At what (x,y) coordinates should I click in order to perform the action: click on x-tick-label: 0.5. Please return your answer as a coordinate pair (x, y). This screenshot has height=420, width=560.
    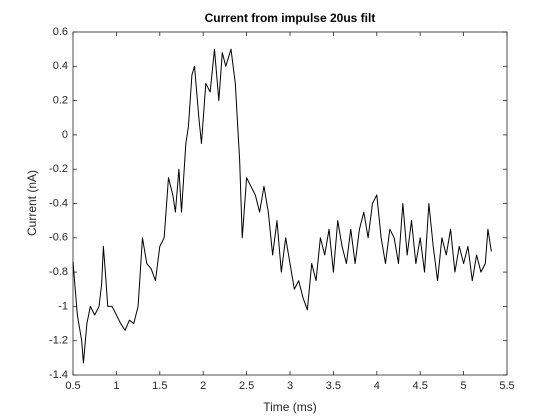
    Looking at the image, I should click on (72, 386).